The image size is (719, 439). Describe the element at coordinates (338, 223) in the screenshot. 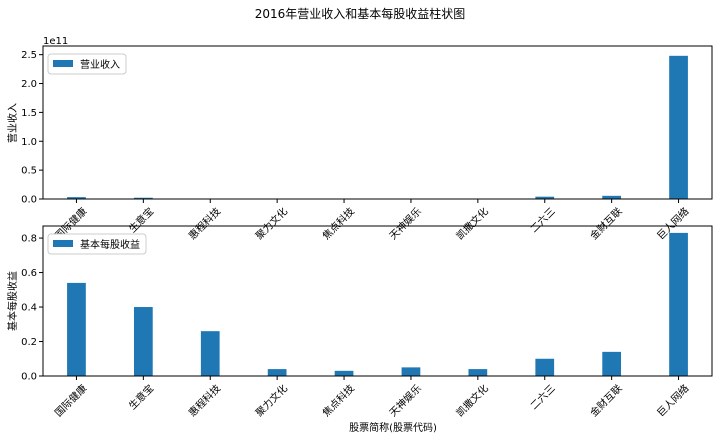

I see `revenue-x-tick-label: 焦点科技` at that location.